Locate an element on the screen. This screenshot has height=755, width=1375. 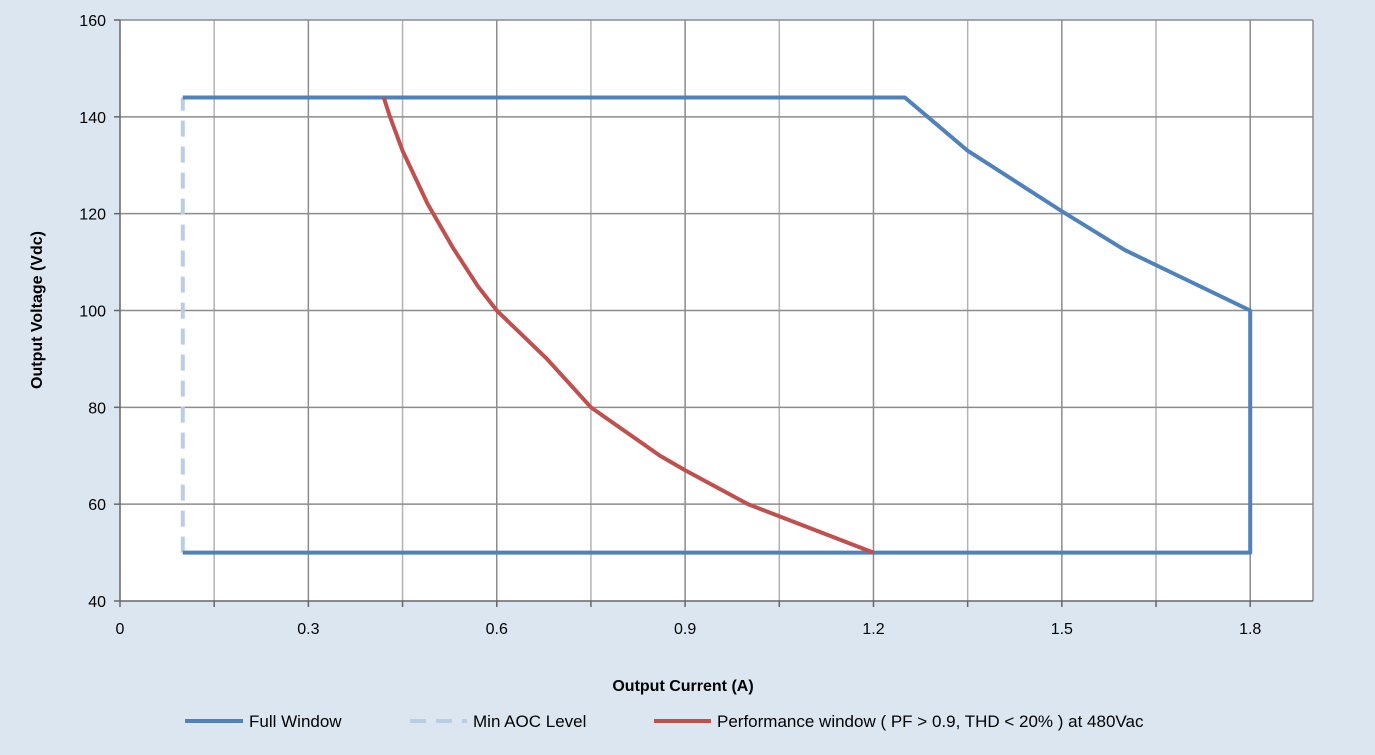
legend-label-min-aoc-level: Min AOC Level is located at coordinates (529, 721).